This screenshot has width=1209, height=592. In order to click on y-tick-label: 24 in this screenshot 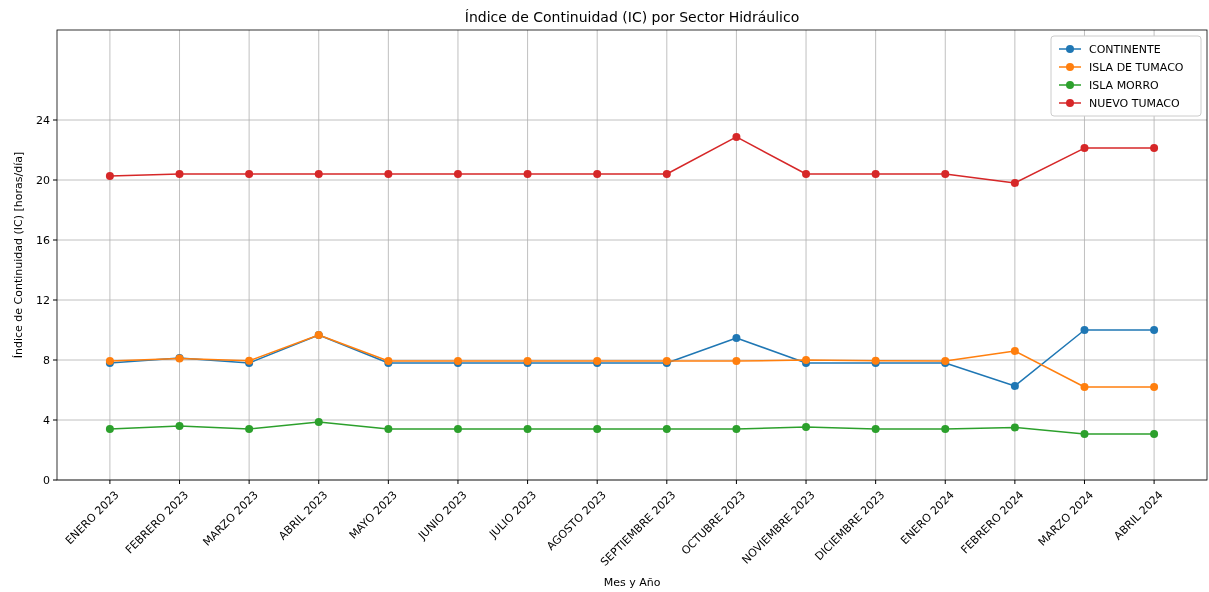, I will do `click(43, 120)`.